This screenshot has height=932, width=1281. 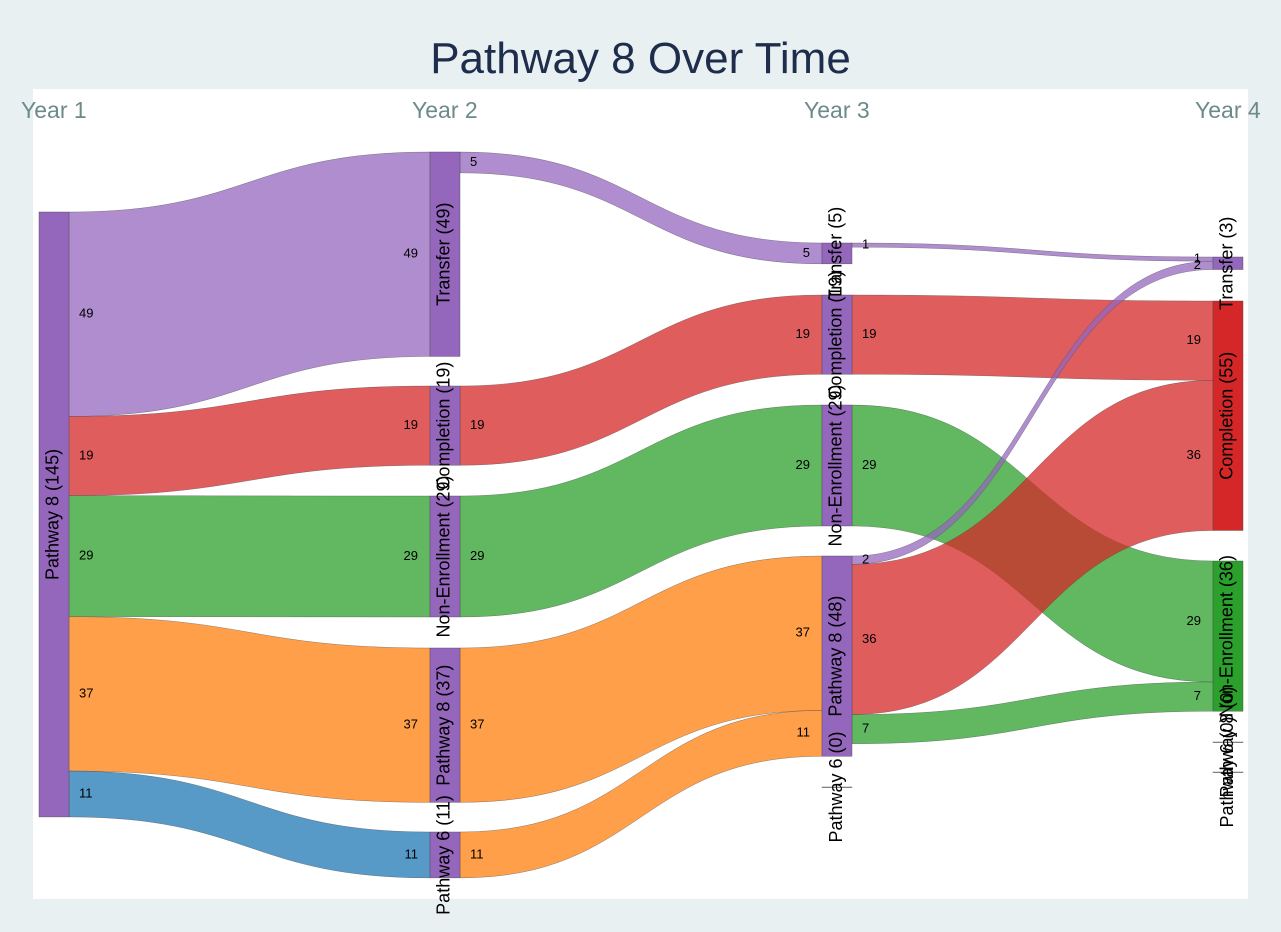 I want to click on node-label: Transfer (49), so click(x=444, y=254).